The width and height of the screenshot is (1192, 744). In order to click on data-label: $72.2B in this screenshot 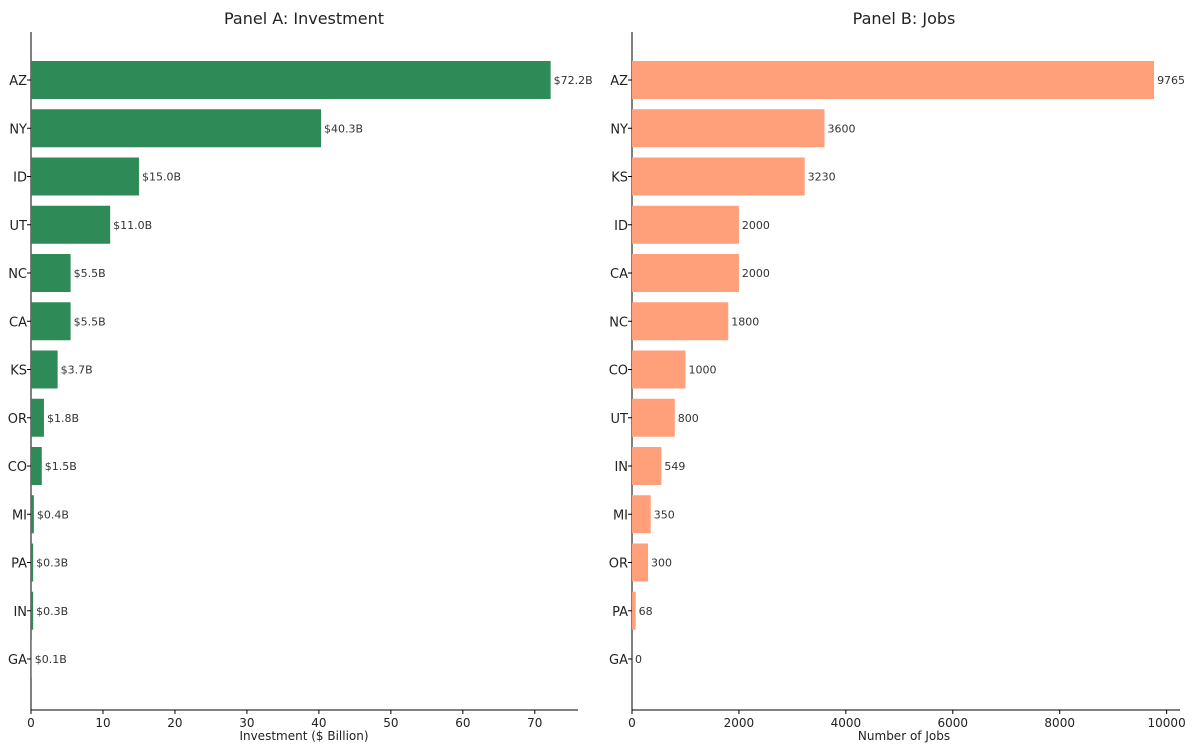, I will do `click(573, 80)`.